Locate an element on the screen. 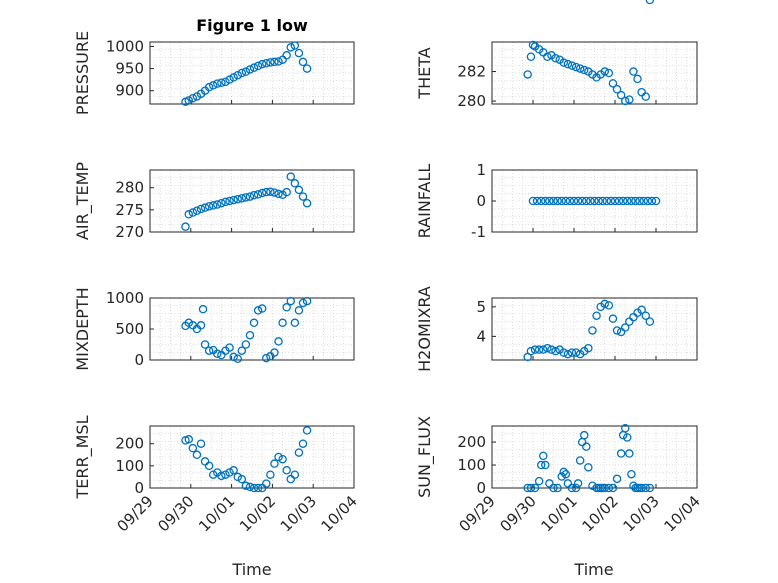 This screenshot has height=583, width=778. y-tick-label: 900 is located at coordinates (129, 91).